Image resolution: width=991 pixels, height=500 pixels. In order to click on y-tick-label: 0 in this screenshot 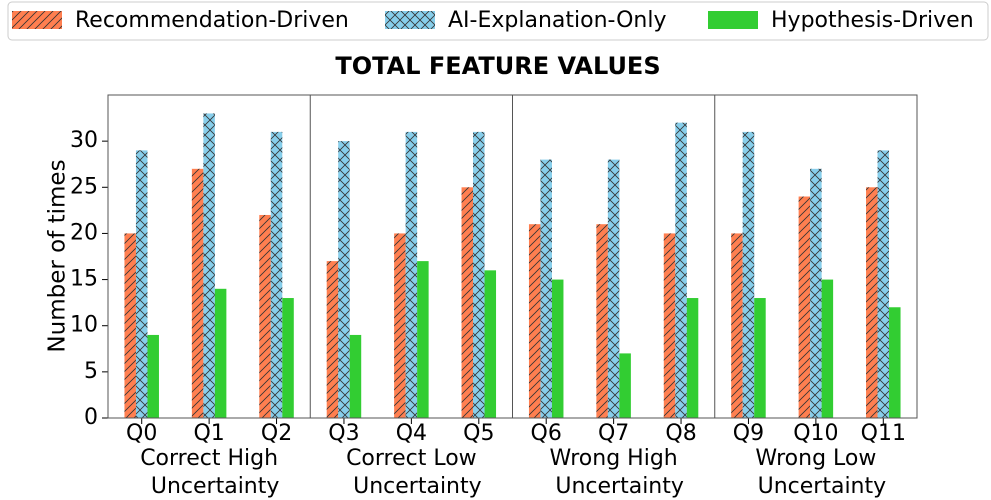, I will do `click(91, 417)`.